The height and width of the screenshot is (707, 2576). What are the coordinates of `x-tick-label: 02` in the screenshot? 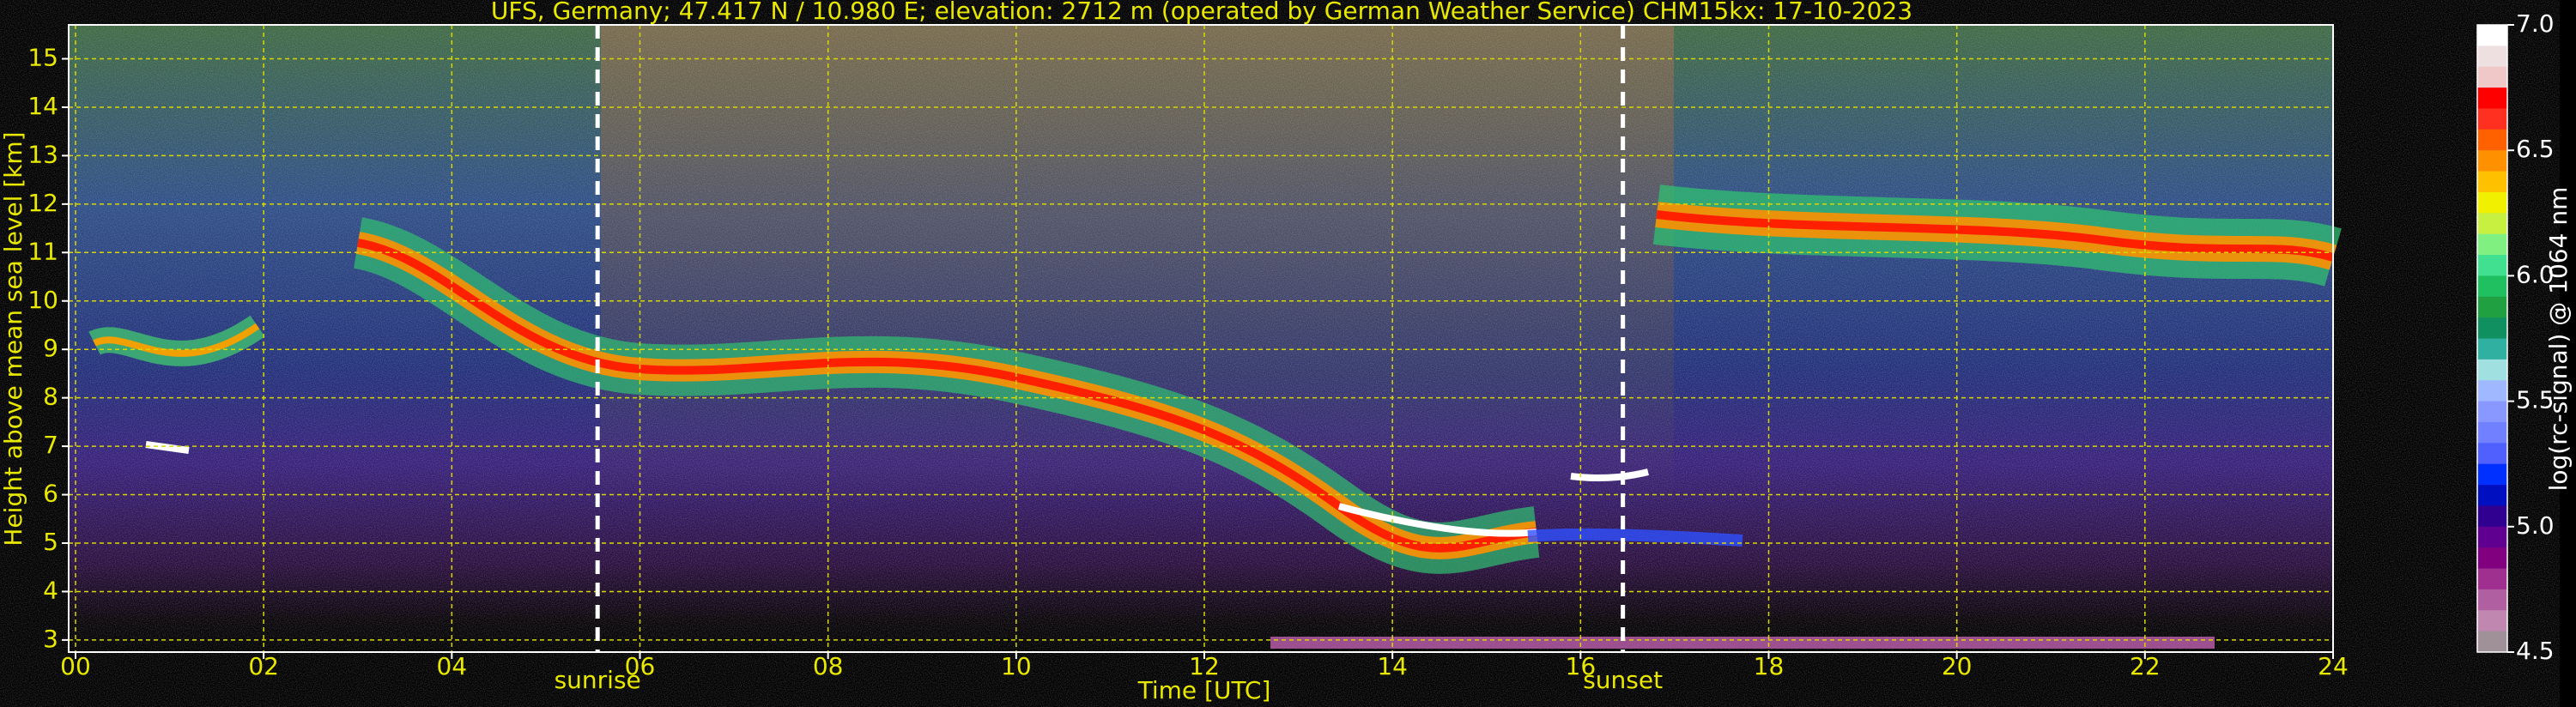 It's located at (263, 666).